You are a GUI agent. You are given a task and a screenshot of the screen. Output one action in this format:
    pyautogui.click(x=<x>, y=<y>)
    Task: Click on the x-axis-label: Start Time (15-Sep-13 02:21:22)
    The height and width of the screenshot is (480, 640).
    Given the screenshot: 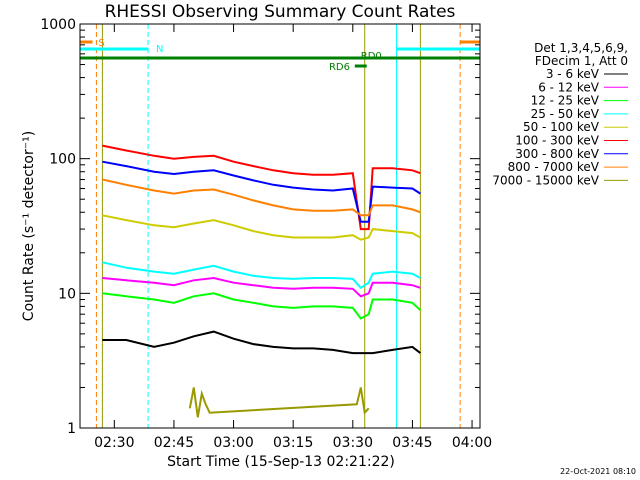 What is the action you would take?
    pyautogui.click(x=281, y=462)
    